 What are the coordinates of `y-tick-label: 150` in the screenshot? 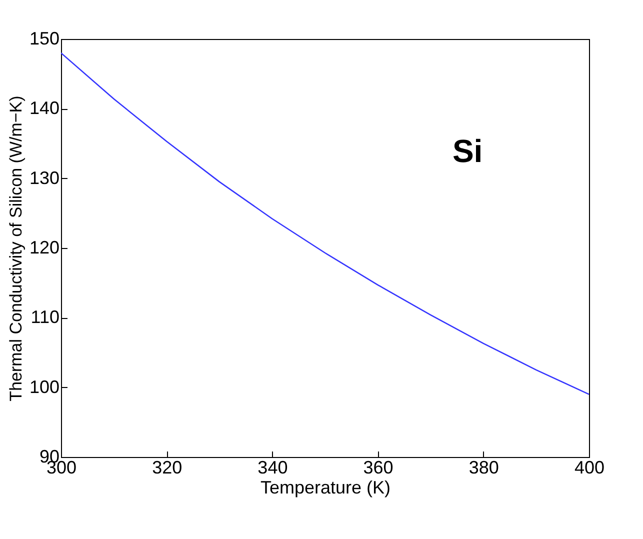 It's located at (44, 38).